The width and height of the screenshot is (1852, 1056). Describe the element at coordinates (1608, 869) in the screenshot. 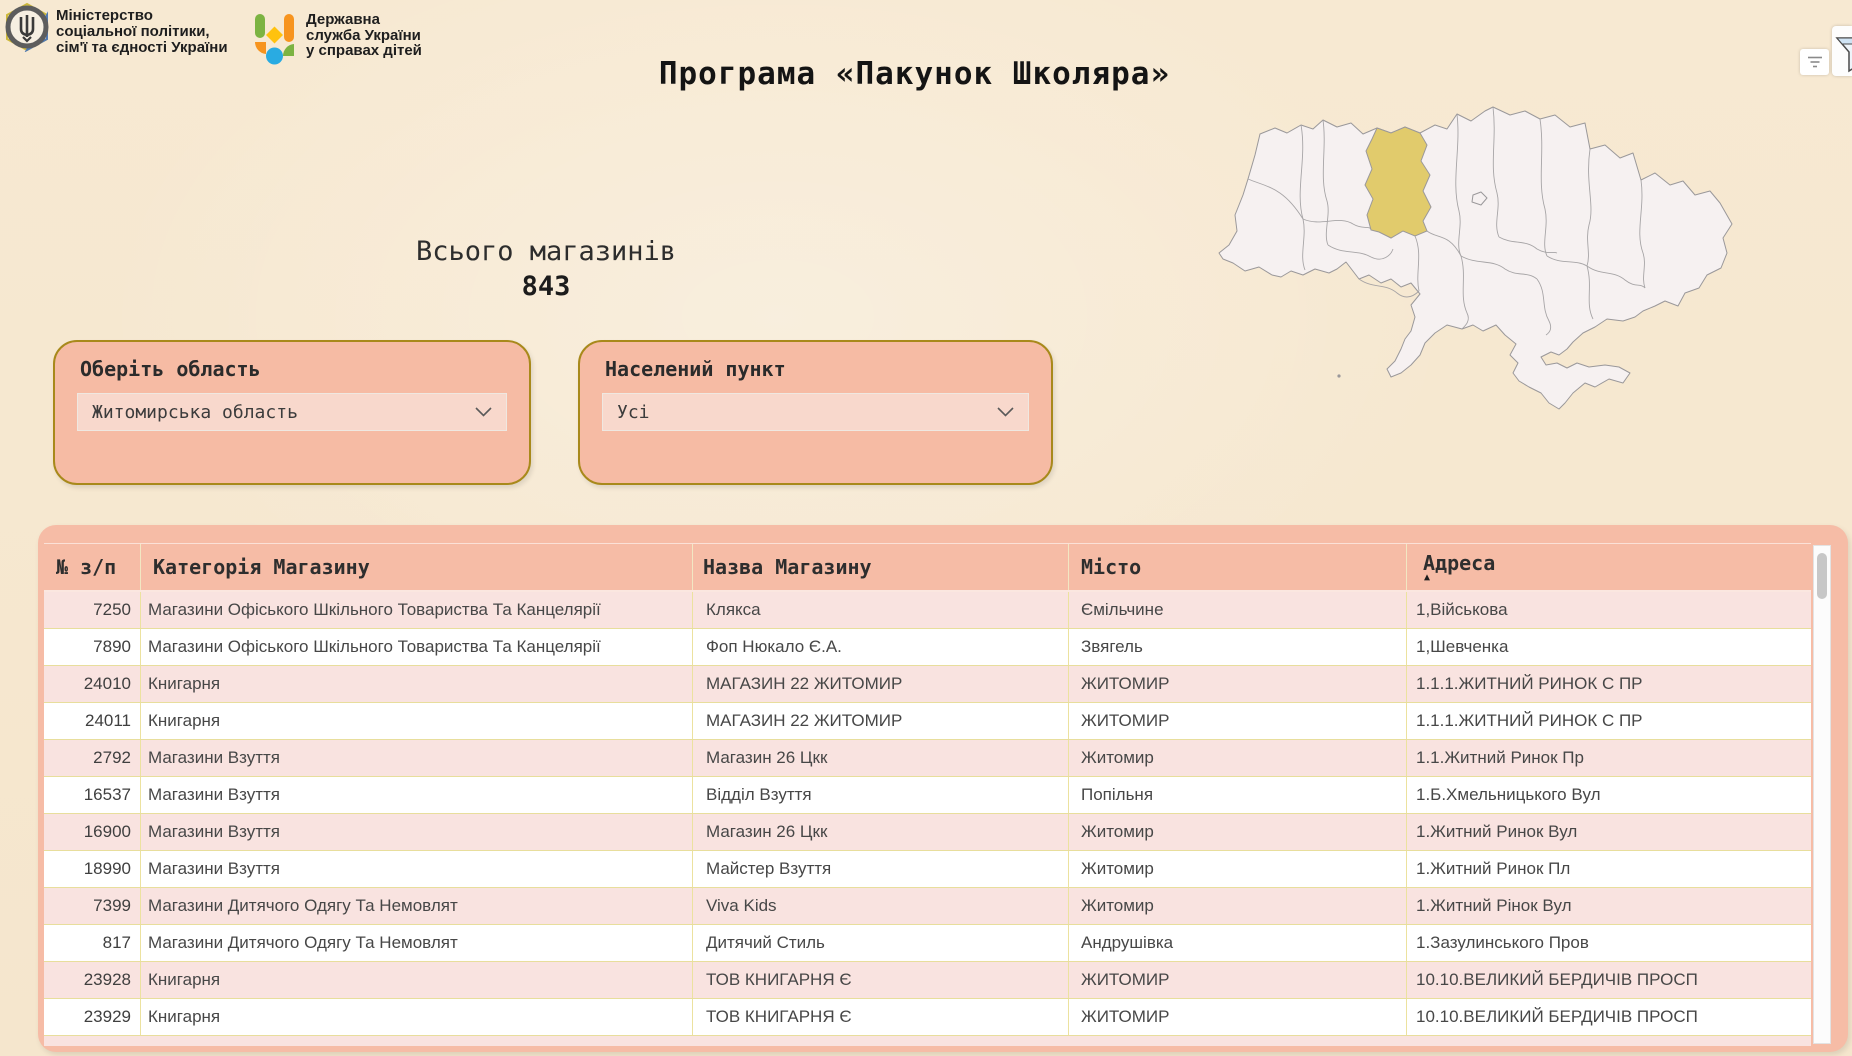

I see `cell-address: 1.Житний Ринок Пл` at that location.